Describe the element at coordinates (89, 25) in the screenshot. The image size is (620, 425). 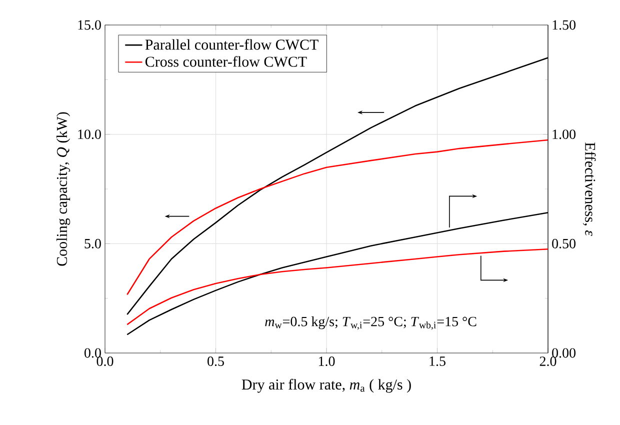
I see `y-tick-label: 15.0` at that location.